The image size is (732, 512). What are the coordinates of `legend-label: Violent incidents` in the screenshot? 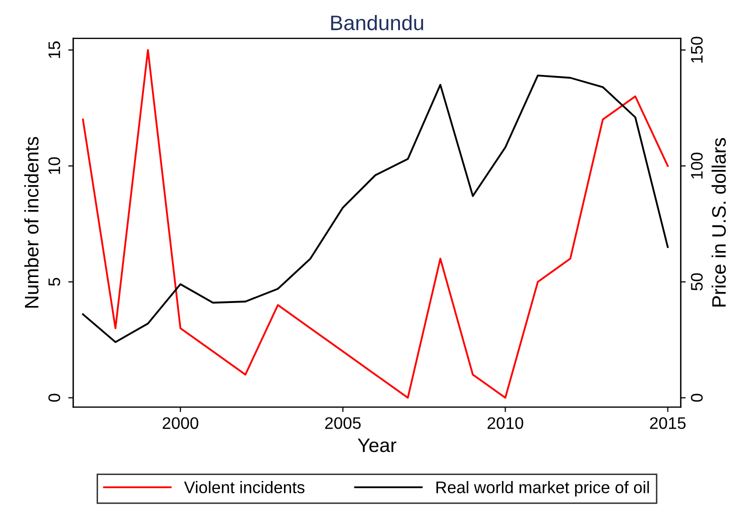 It's located at (244, 487).